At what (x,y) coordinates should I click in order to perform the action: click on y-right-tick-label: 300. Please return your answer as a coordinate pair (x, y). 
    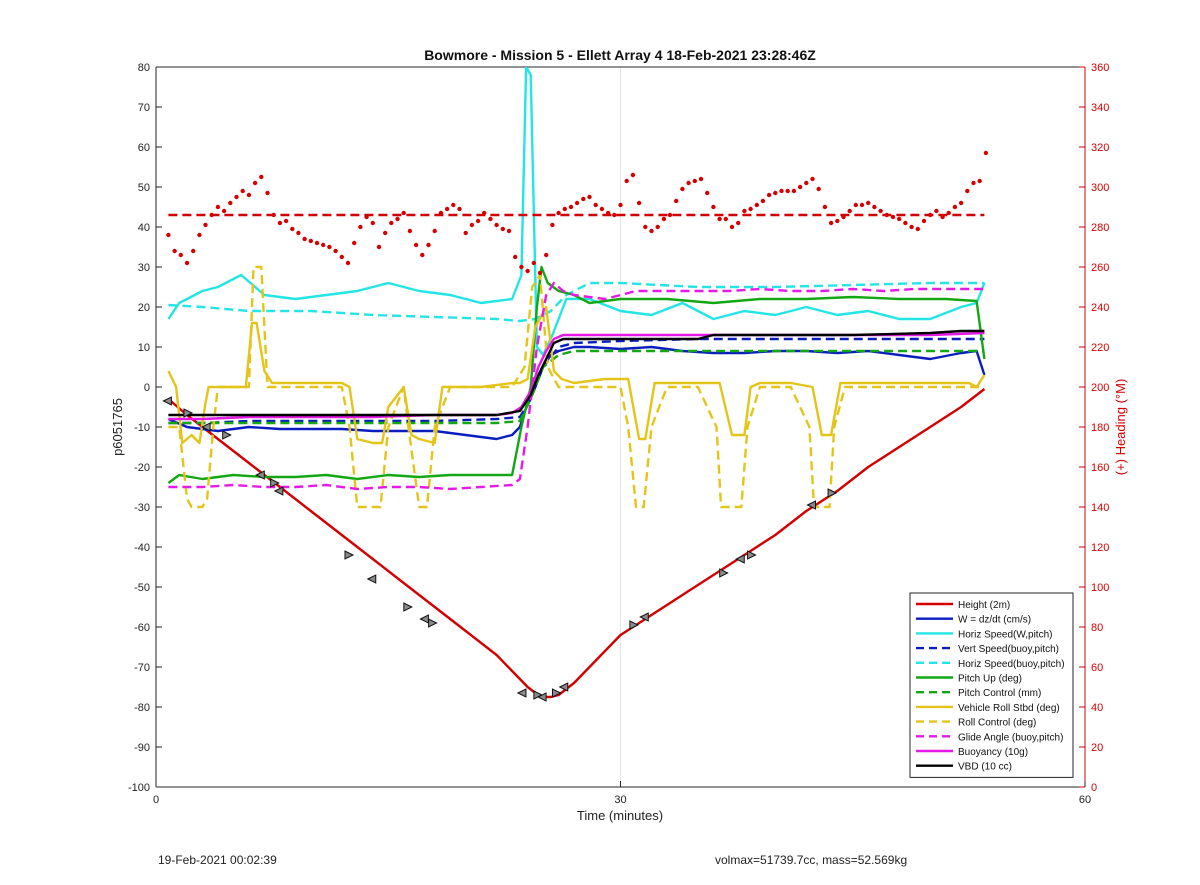
    Looking at the image, I should click on (1100, 188).